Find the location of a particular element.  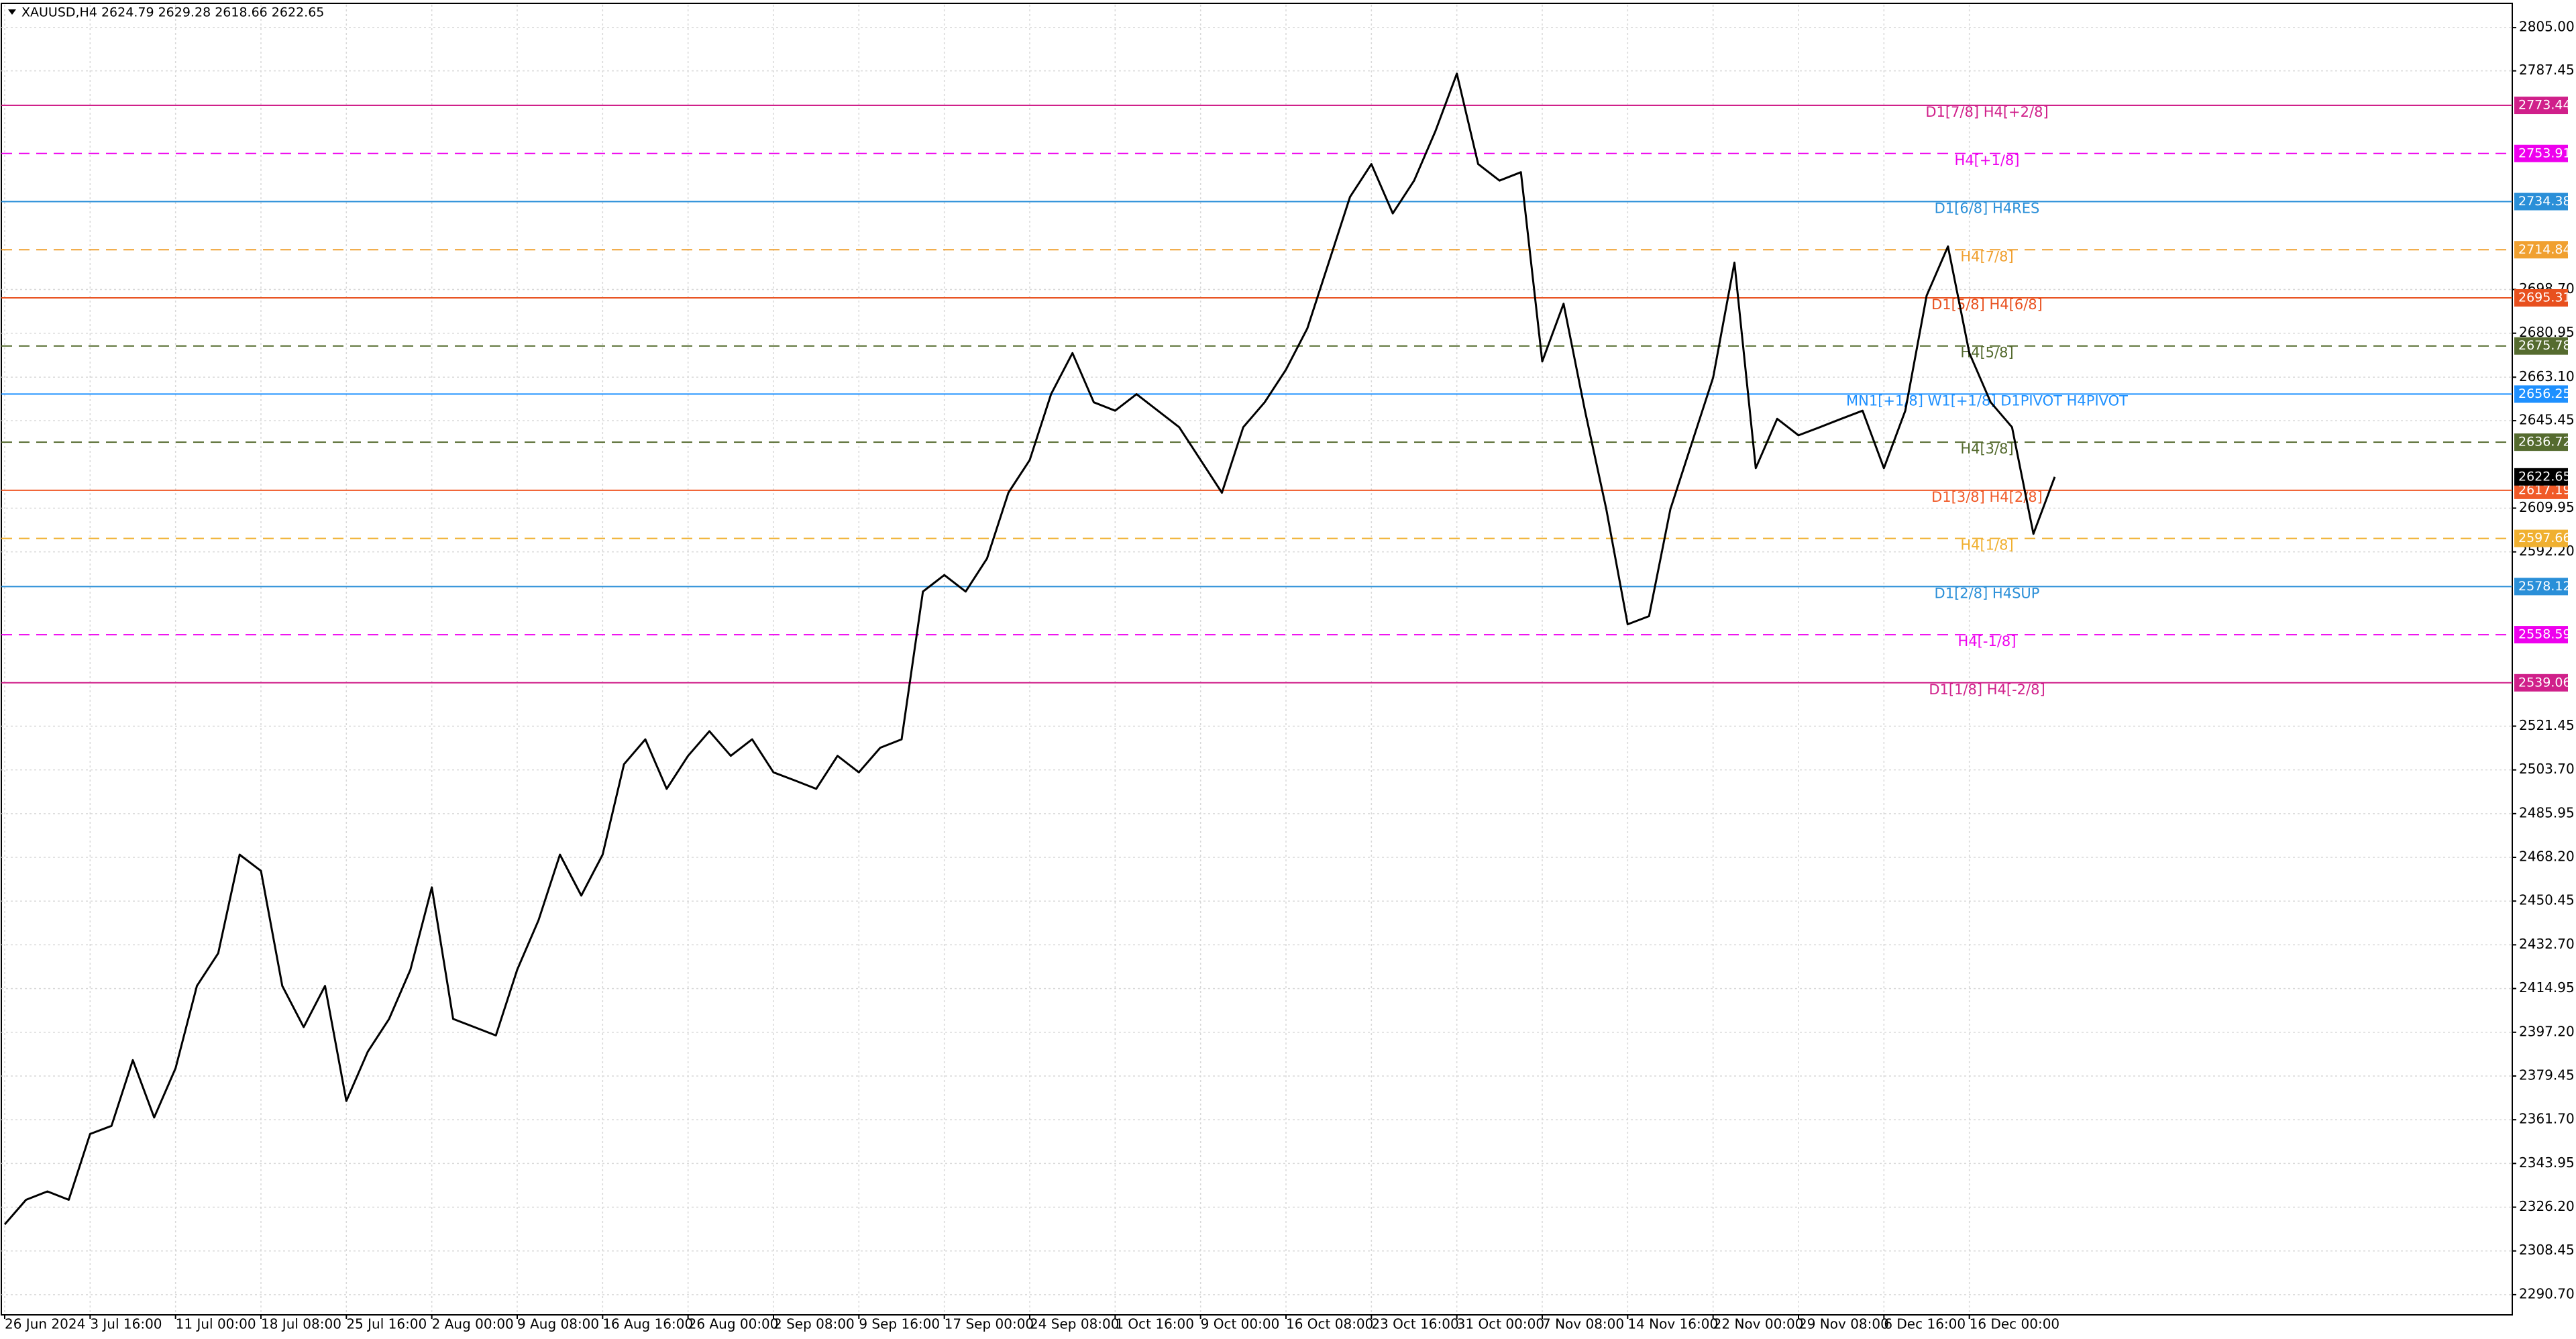

x-tick-label: 25 Jul 16:00 is located at coordinates (386, 1324).